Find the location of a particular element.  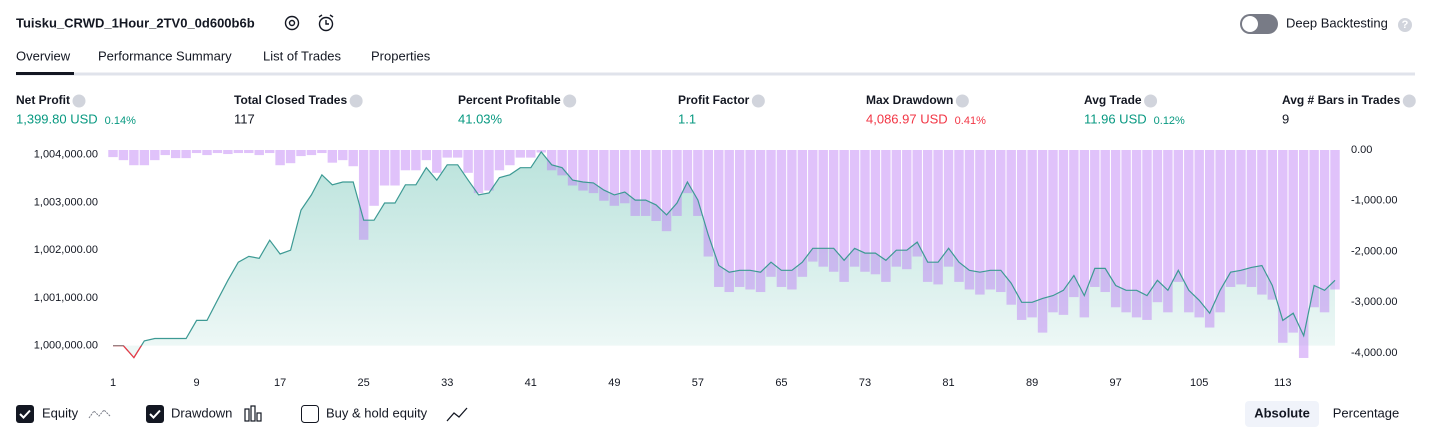

x-tick-label: 73 is located at coordinates (865, 383).